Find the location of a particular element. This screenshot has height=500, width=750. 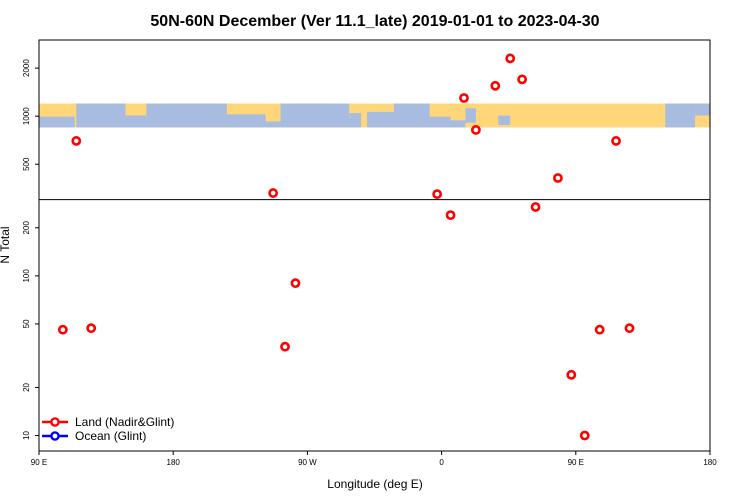

y-tick-label: 2000 is located at coordinates (26, 68).